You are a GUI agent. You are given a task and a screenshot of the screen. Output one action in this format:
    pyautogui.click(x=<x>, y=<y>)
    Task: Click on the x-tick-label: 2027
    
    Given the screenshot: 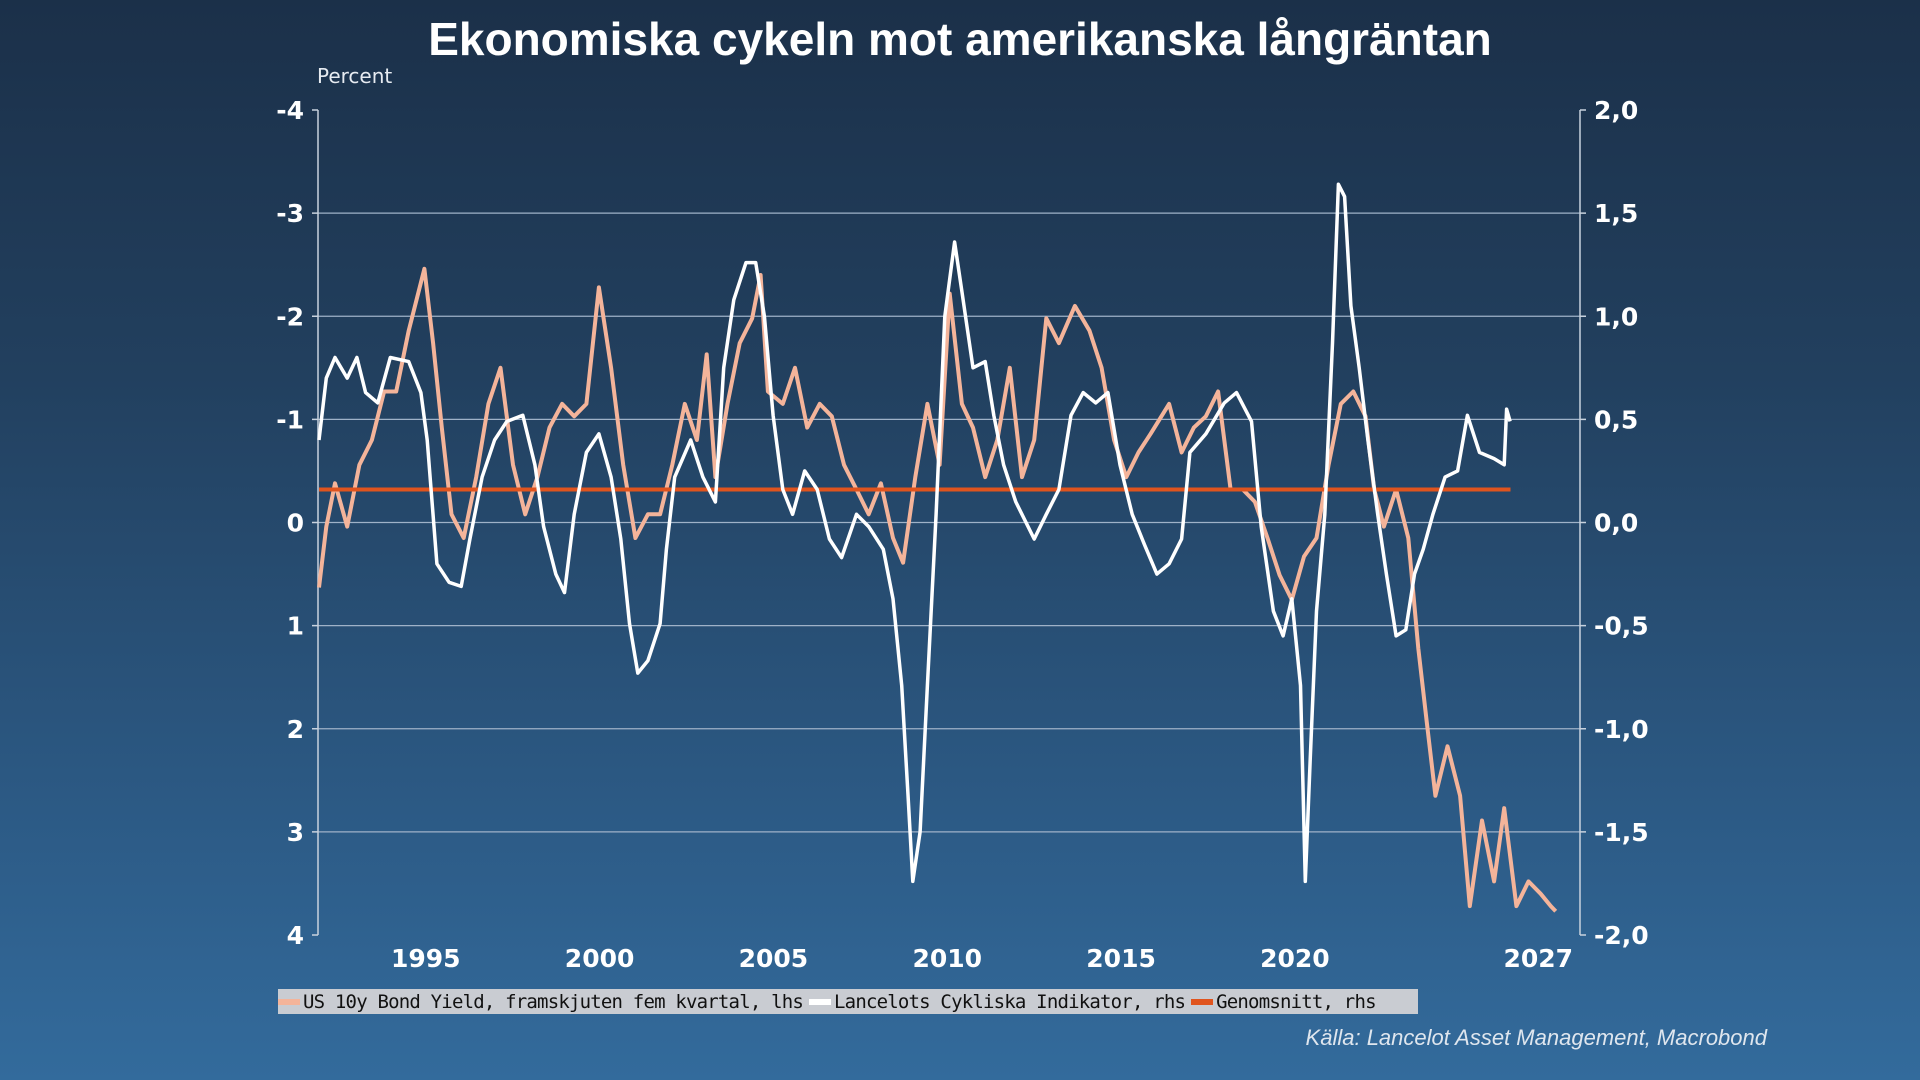 What is the action you would take?
    pyautogui.click(x=1538, y=958)
    